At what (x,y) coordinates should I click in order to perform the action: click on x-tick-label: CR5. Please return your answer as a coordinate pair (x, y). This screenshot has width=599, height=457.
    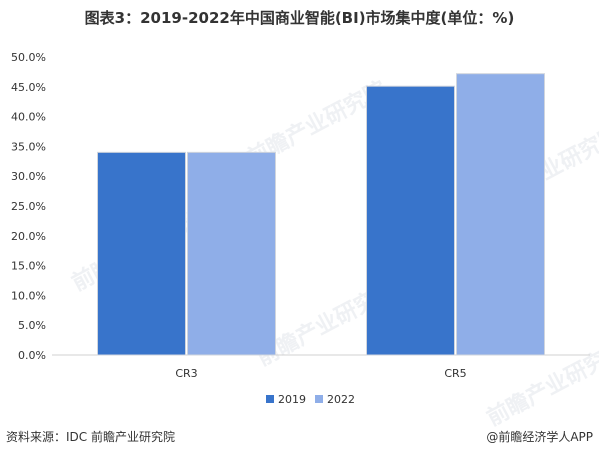
    Looking at the image, I should click on (455, 373).